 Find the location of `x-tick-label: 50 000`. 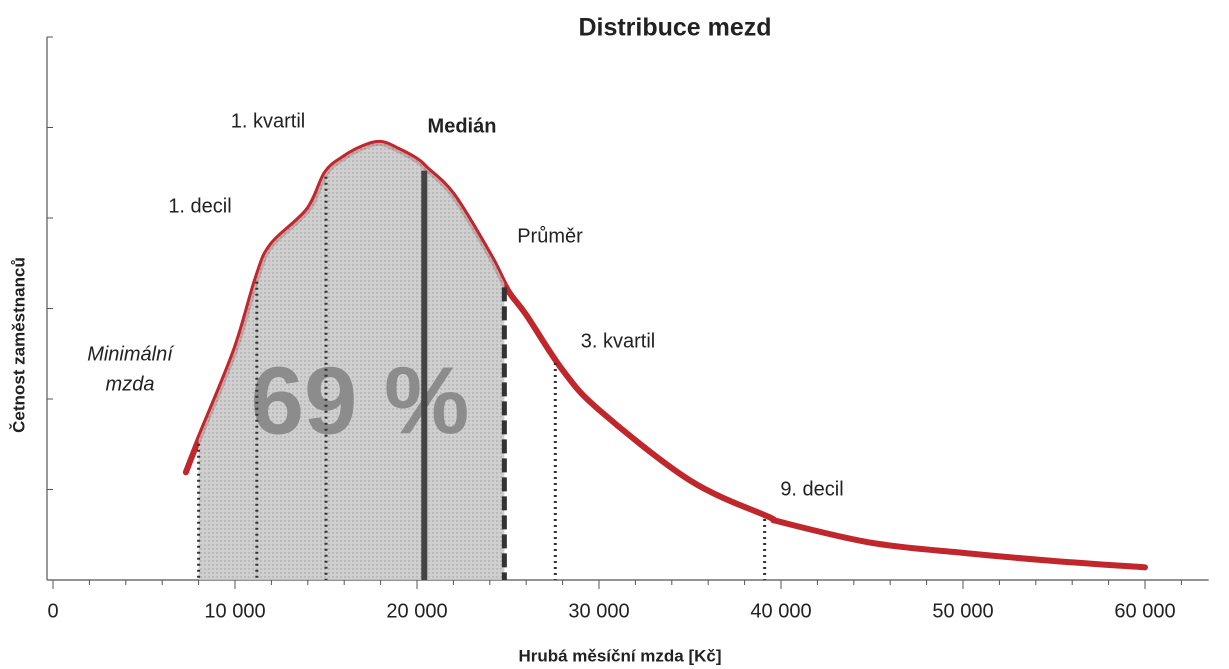

x-tick-label: 50 000 is located at coordinates (962, 611).